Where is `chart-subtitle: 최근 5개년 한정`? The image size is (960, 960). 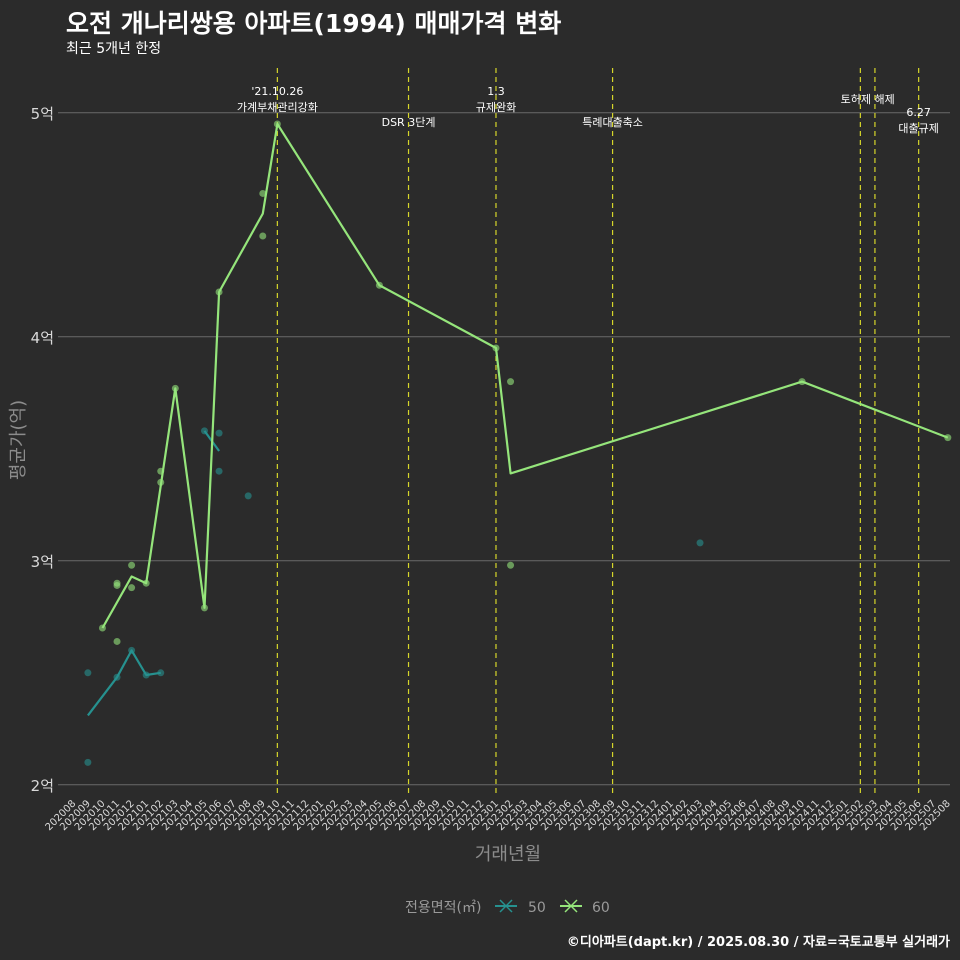
chart-subtitle: 최근 5개년 한정 is located at coordinates (114, 49).